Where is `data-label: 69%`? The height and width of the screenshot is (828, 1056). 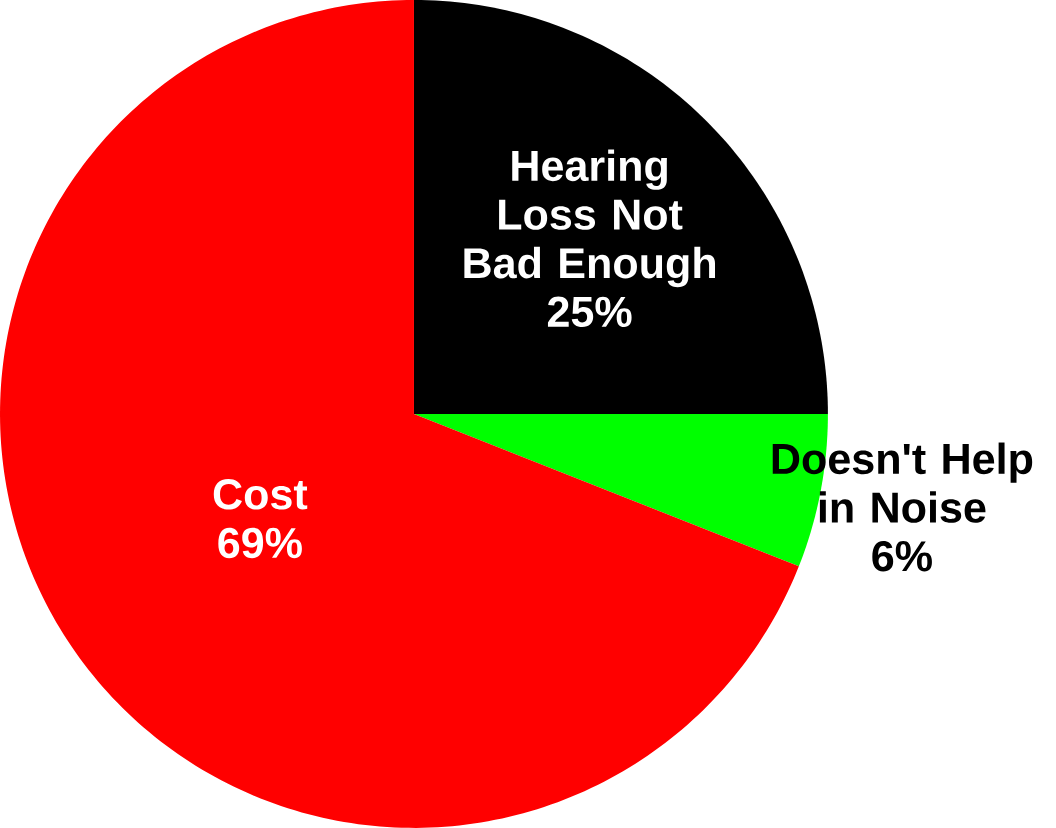 data-label: 69% is located at coordinates (260, 543).